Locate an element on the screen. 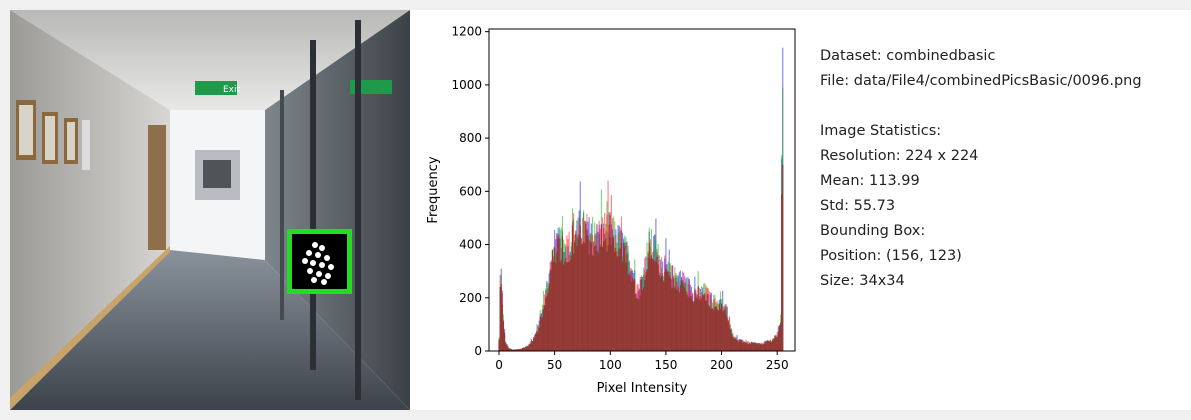 The width and height of the screenshot is (1191, 420). bbox-pattern is located at coordinates (318, 263).